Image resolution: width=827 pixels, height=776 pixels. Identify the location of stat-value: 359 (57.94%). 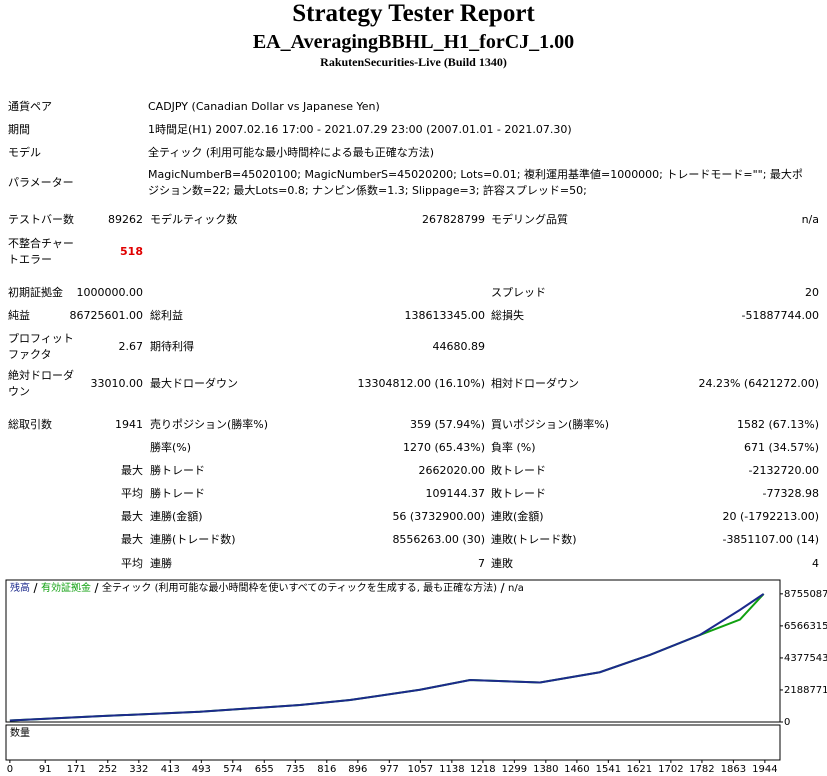
(447, 424).